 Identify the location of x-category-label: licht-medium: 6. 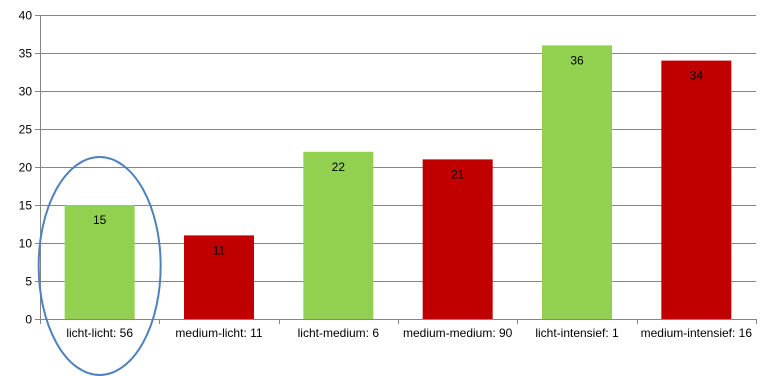
(339, 333).